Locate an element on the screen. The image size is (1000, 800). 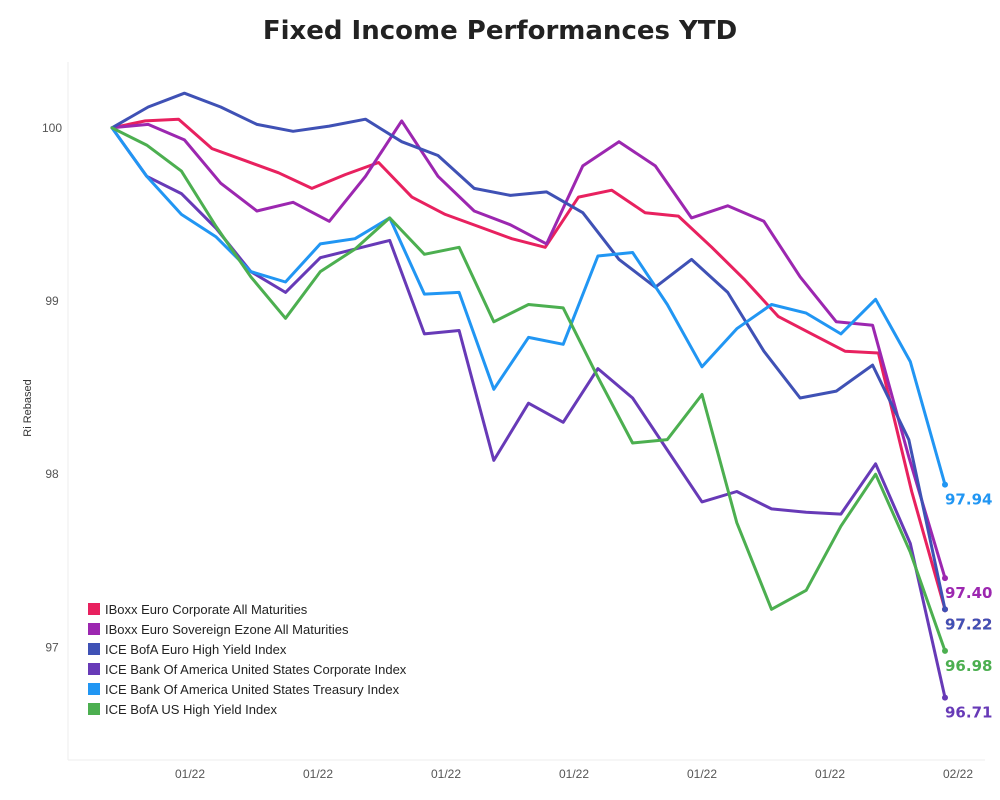
y-tick-label: 100 is located at coordinates (52, 128).